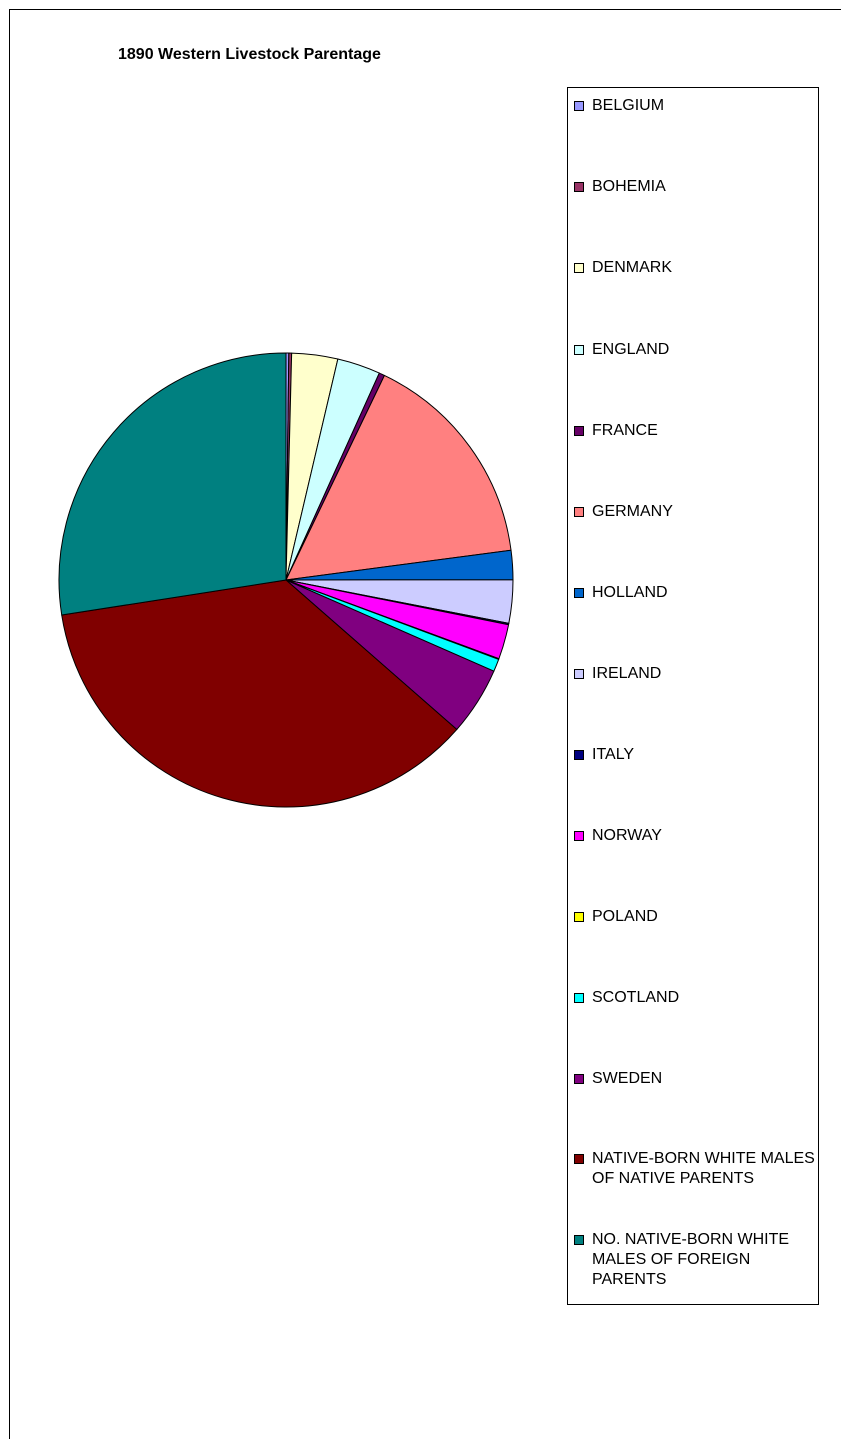  I want to click on legend-label: ITALY, so click(613, 754).